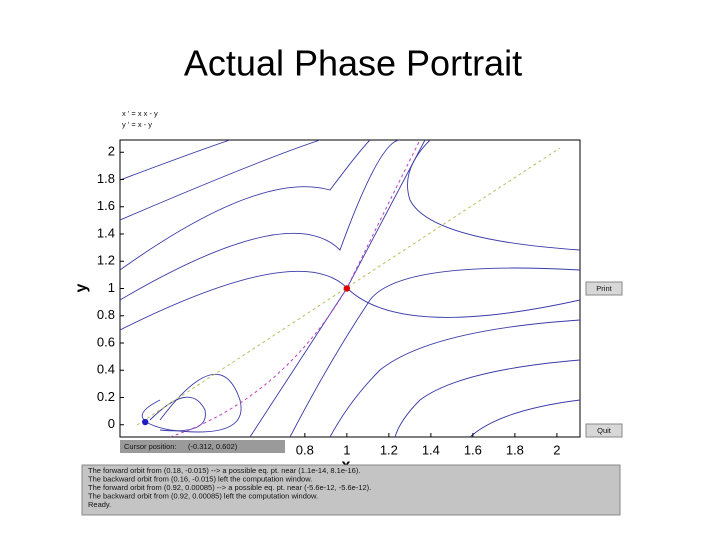 The width and height of the screenshot is (720, 540). What do you see at coordinates (353, 63) in the screenshot?
I see `slide-title: Actual Phase Portrait` at bounding box center [353, 63].